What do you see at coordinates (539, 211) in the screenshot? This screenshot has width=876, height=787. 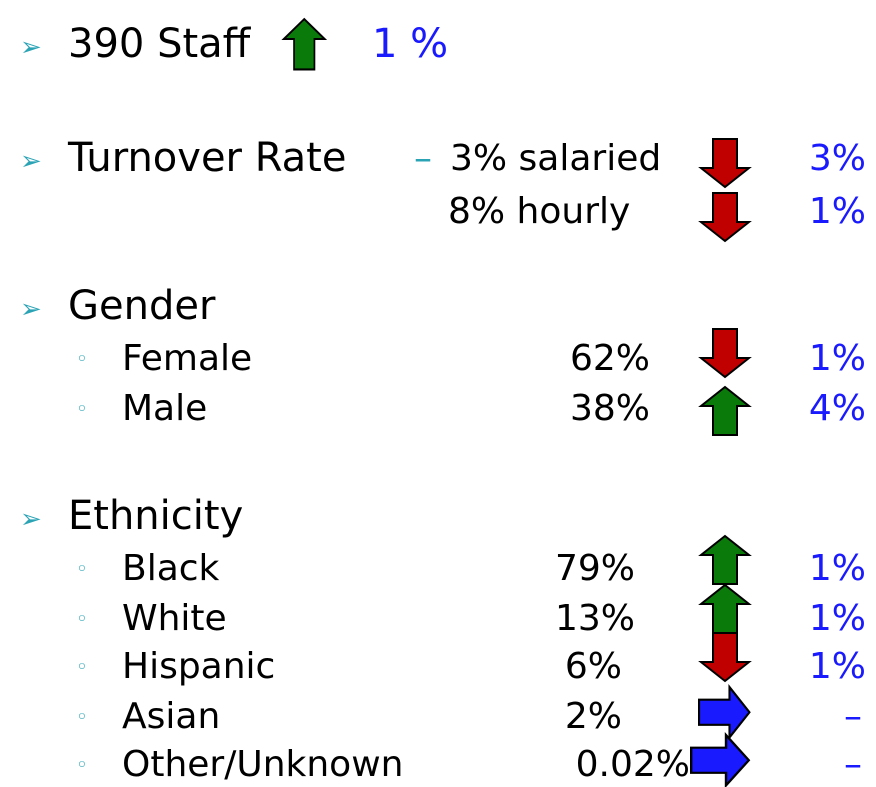 I see `rate: 8% hourly` at bounding box center [539, 211].